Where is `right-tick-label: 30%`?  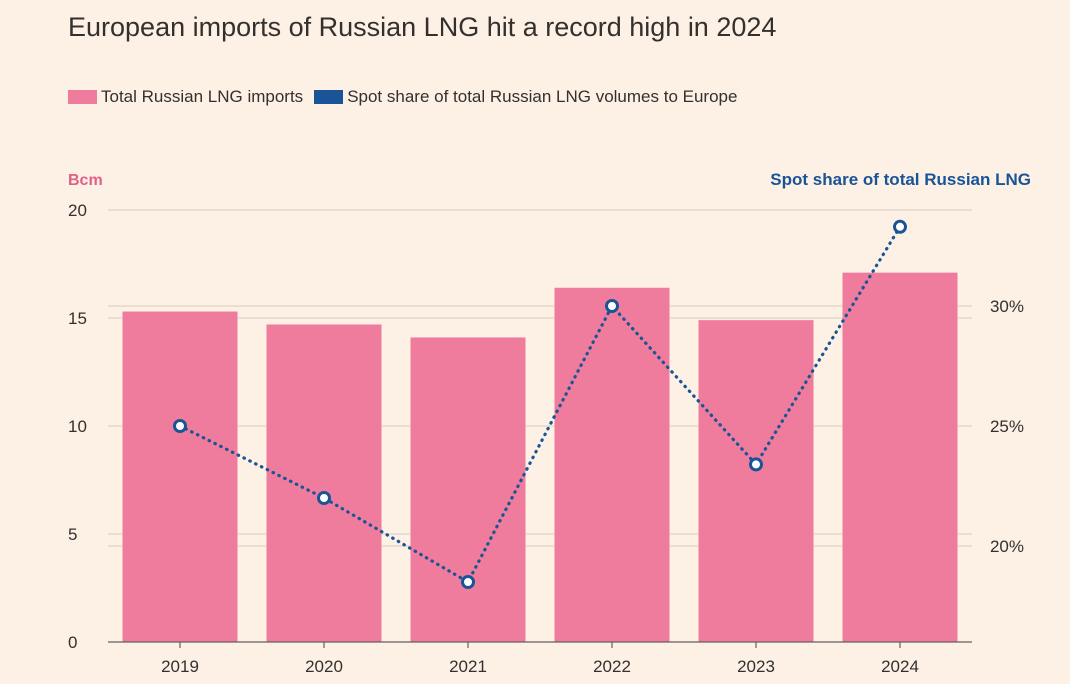 right-tick-label: 30% is located at coordinates (1007, 306).